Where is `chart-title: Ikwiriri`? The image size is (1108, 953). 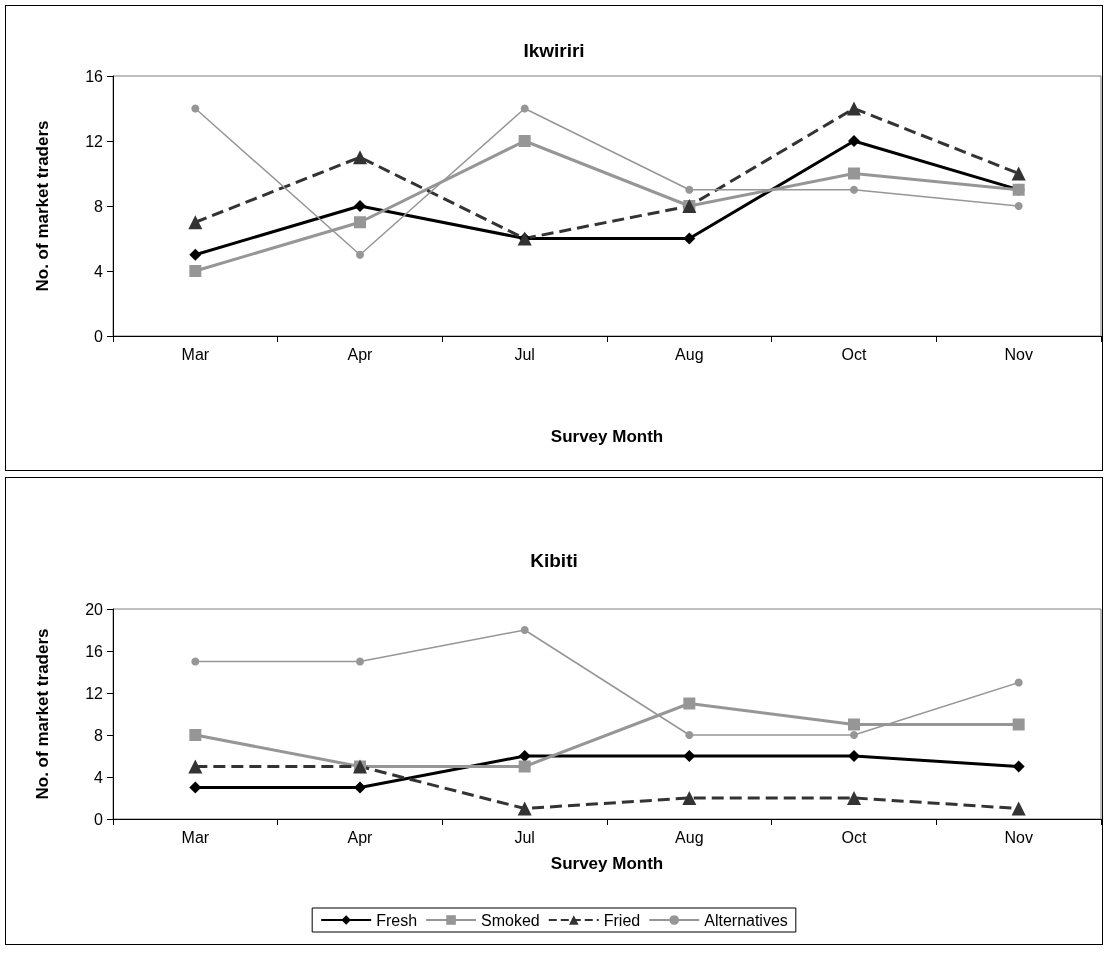
chart-title: Ikwiriri is located at coordinates (554, 50).